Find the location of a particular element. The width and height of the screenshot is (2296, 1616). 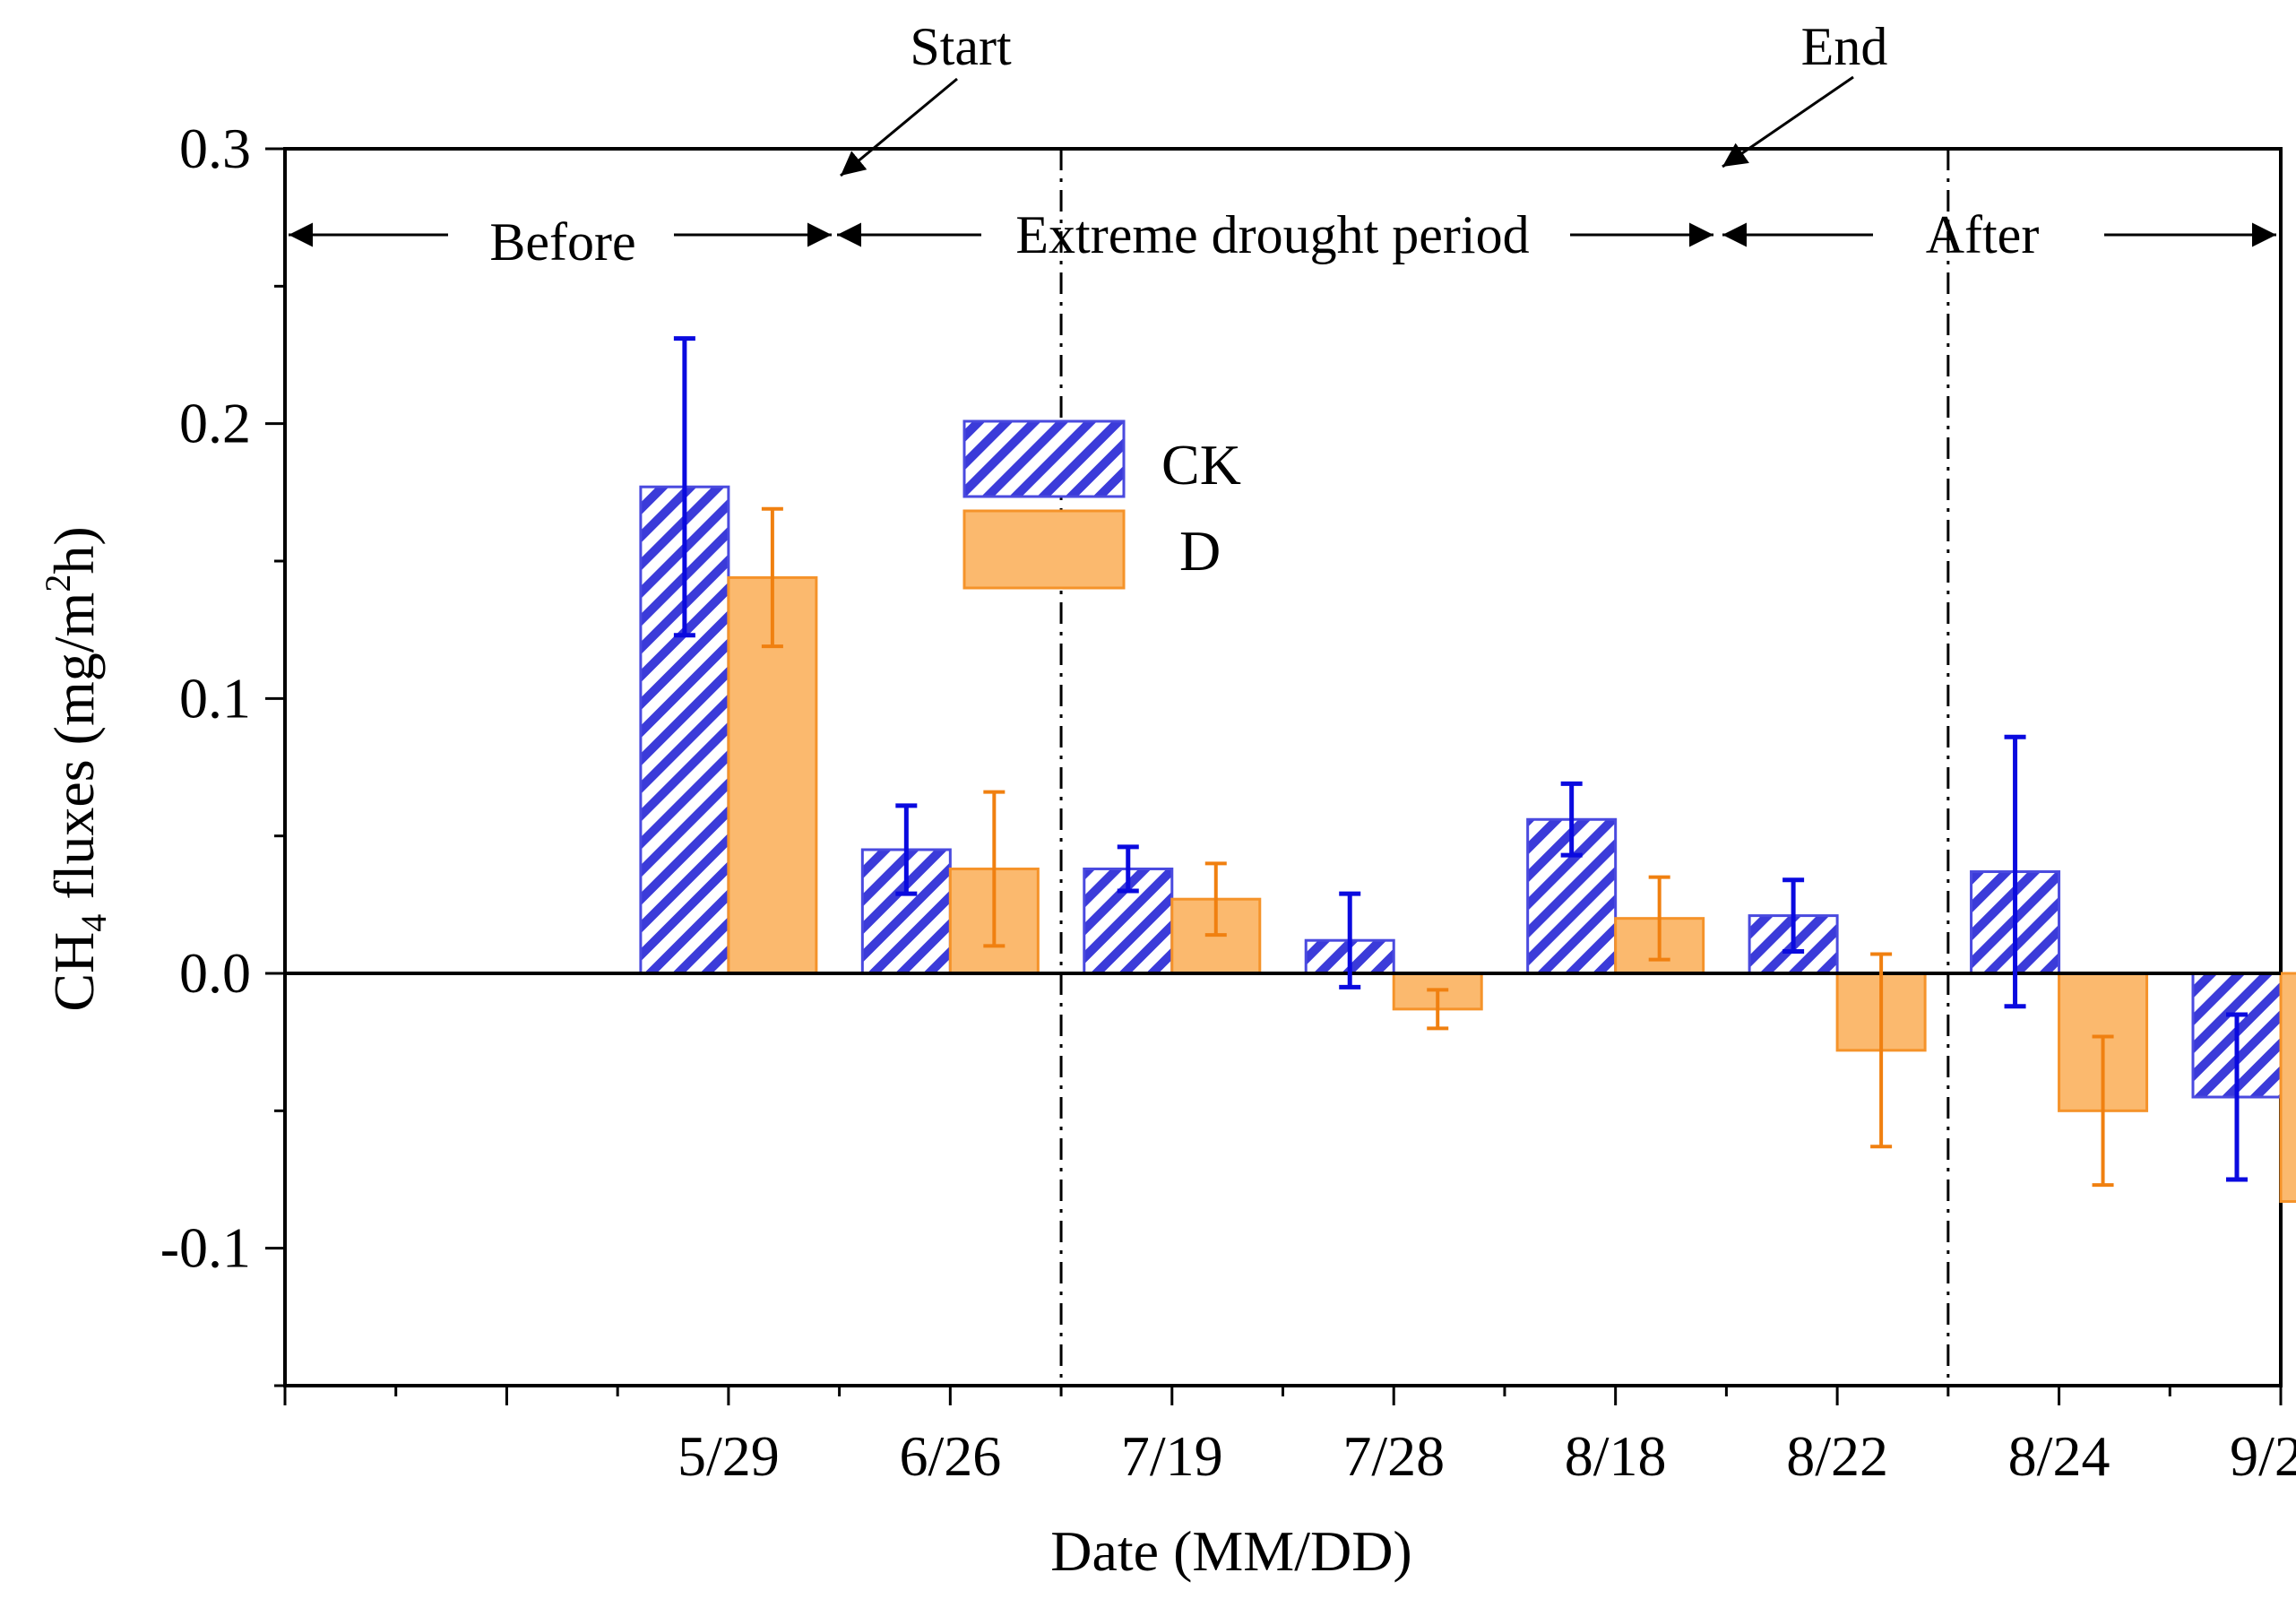

y-tick-label: 0.0 is located at coordinates (215, 973).